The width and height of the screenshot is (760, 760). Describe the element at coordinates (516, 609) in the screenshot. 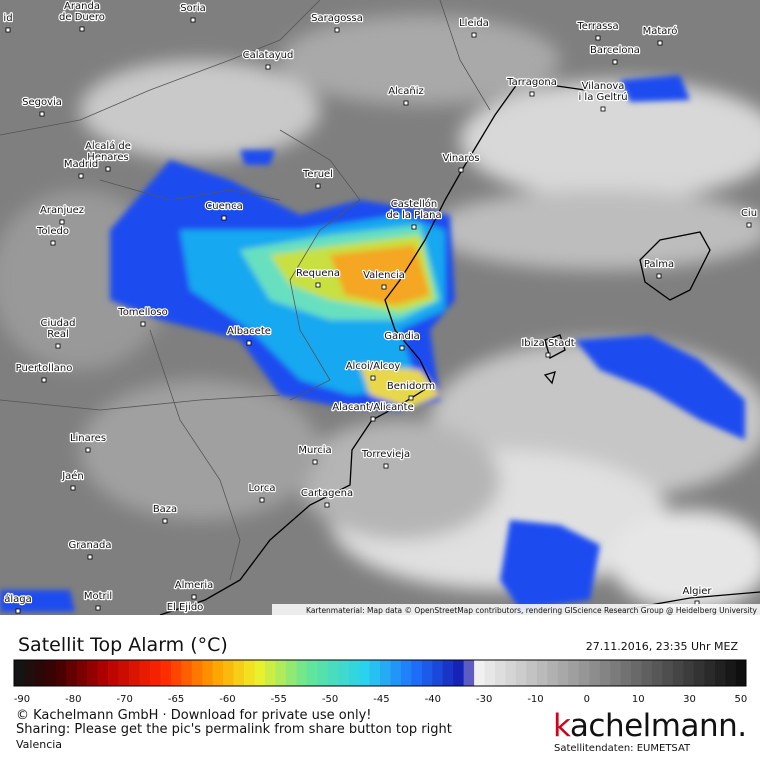

I see `attribution-bg` at that location.